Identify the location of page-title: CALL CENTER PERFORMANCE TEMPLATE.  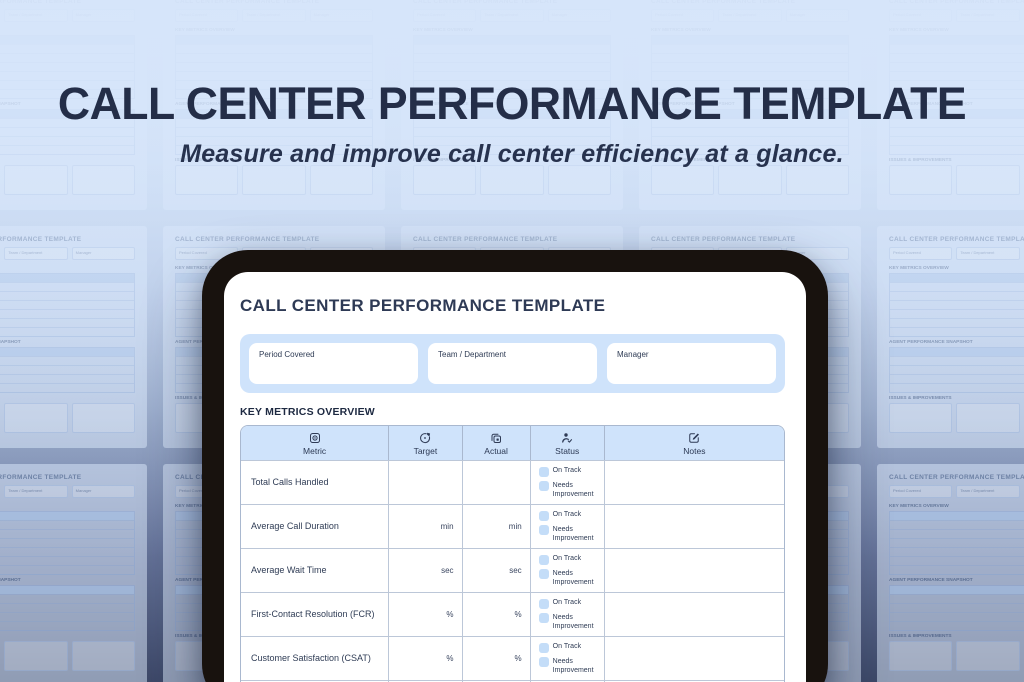
(512, 103).